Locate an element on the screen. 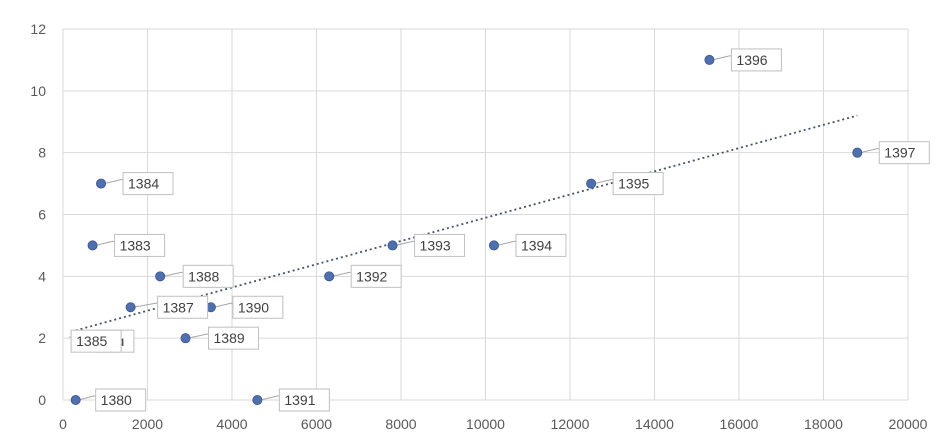  y-tick-label: 2 is located at coordinates (42, 338).